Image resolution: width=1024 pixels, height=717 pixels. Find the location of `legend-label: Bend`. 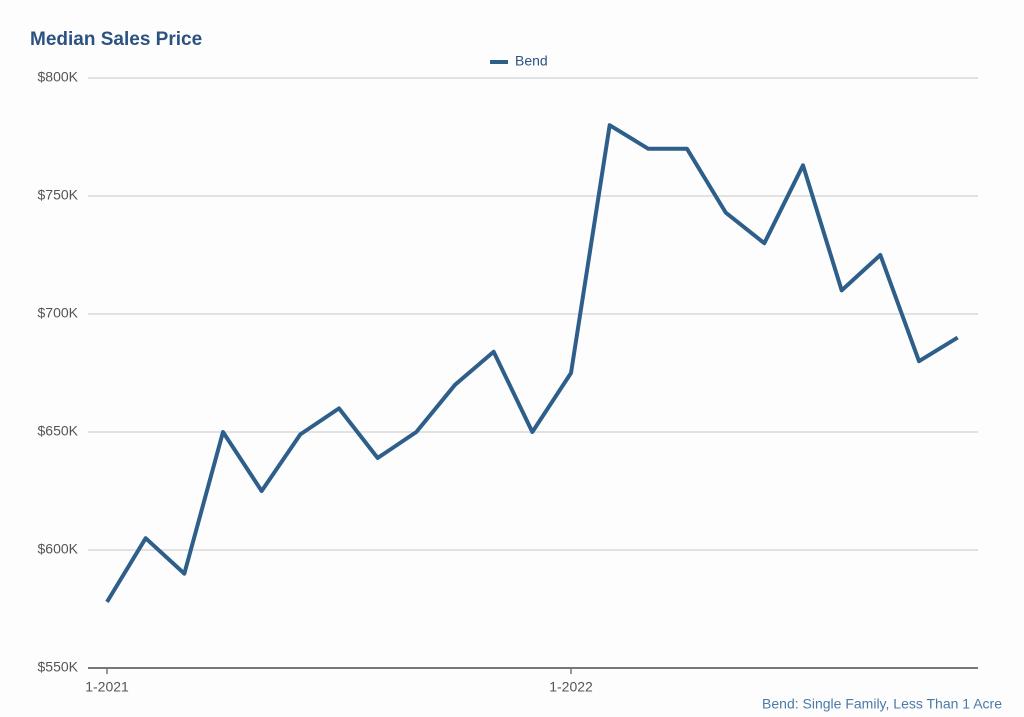

legend-label: Bend is located at coordinates (531, 61).